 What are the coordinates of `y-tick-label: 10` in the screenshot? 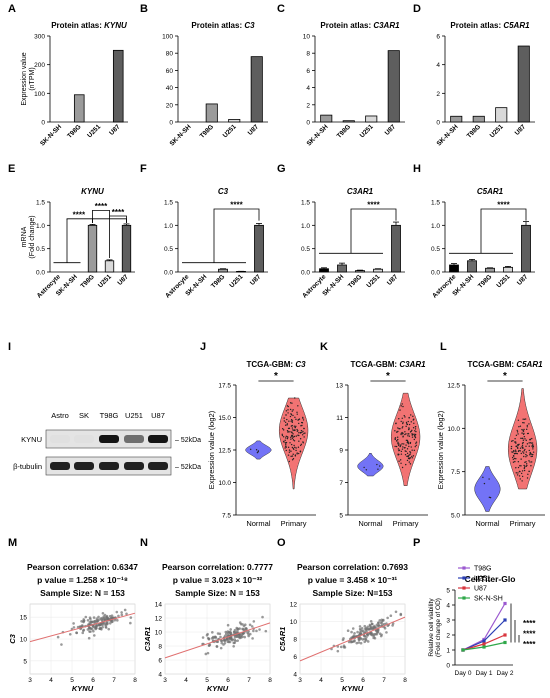 It's located at (307, 37).